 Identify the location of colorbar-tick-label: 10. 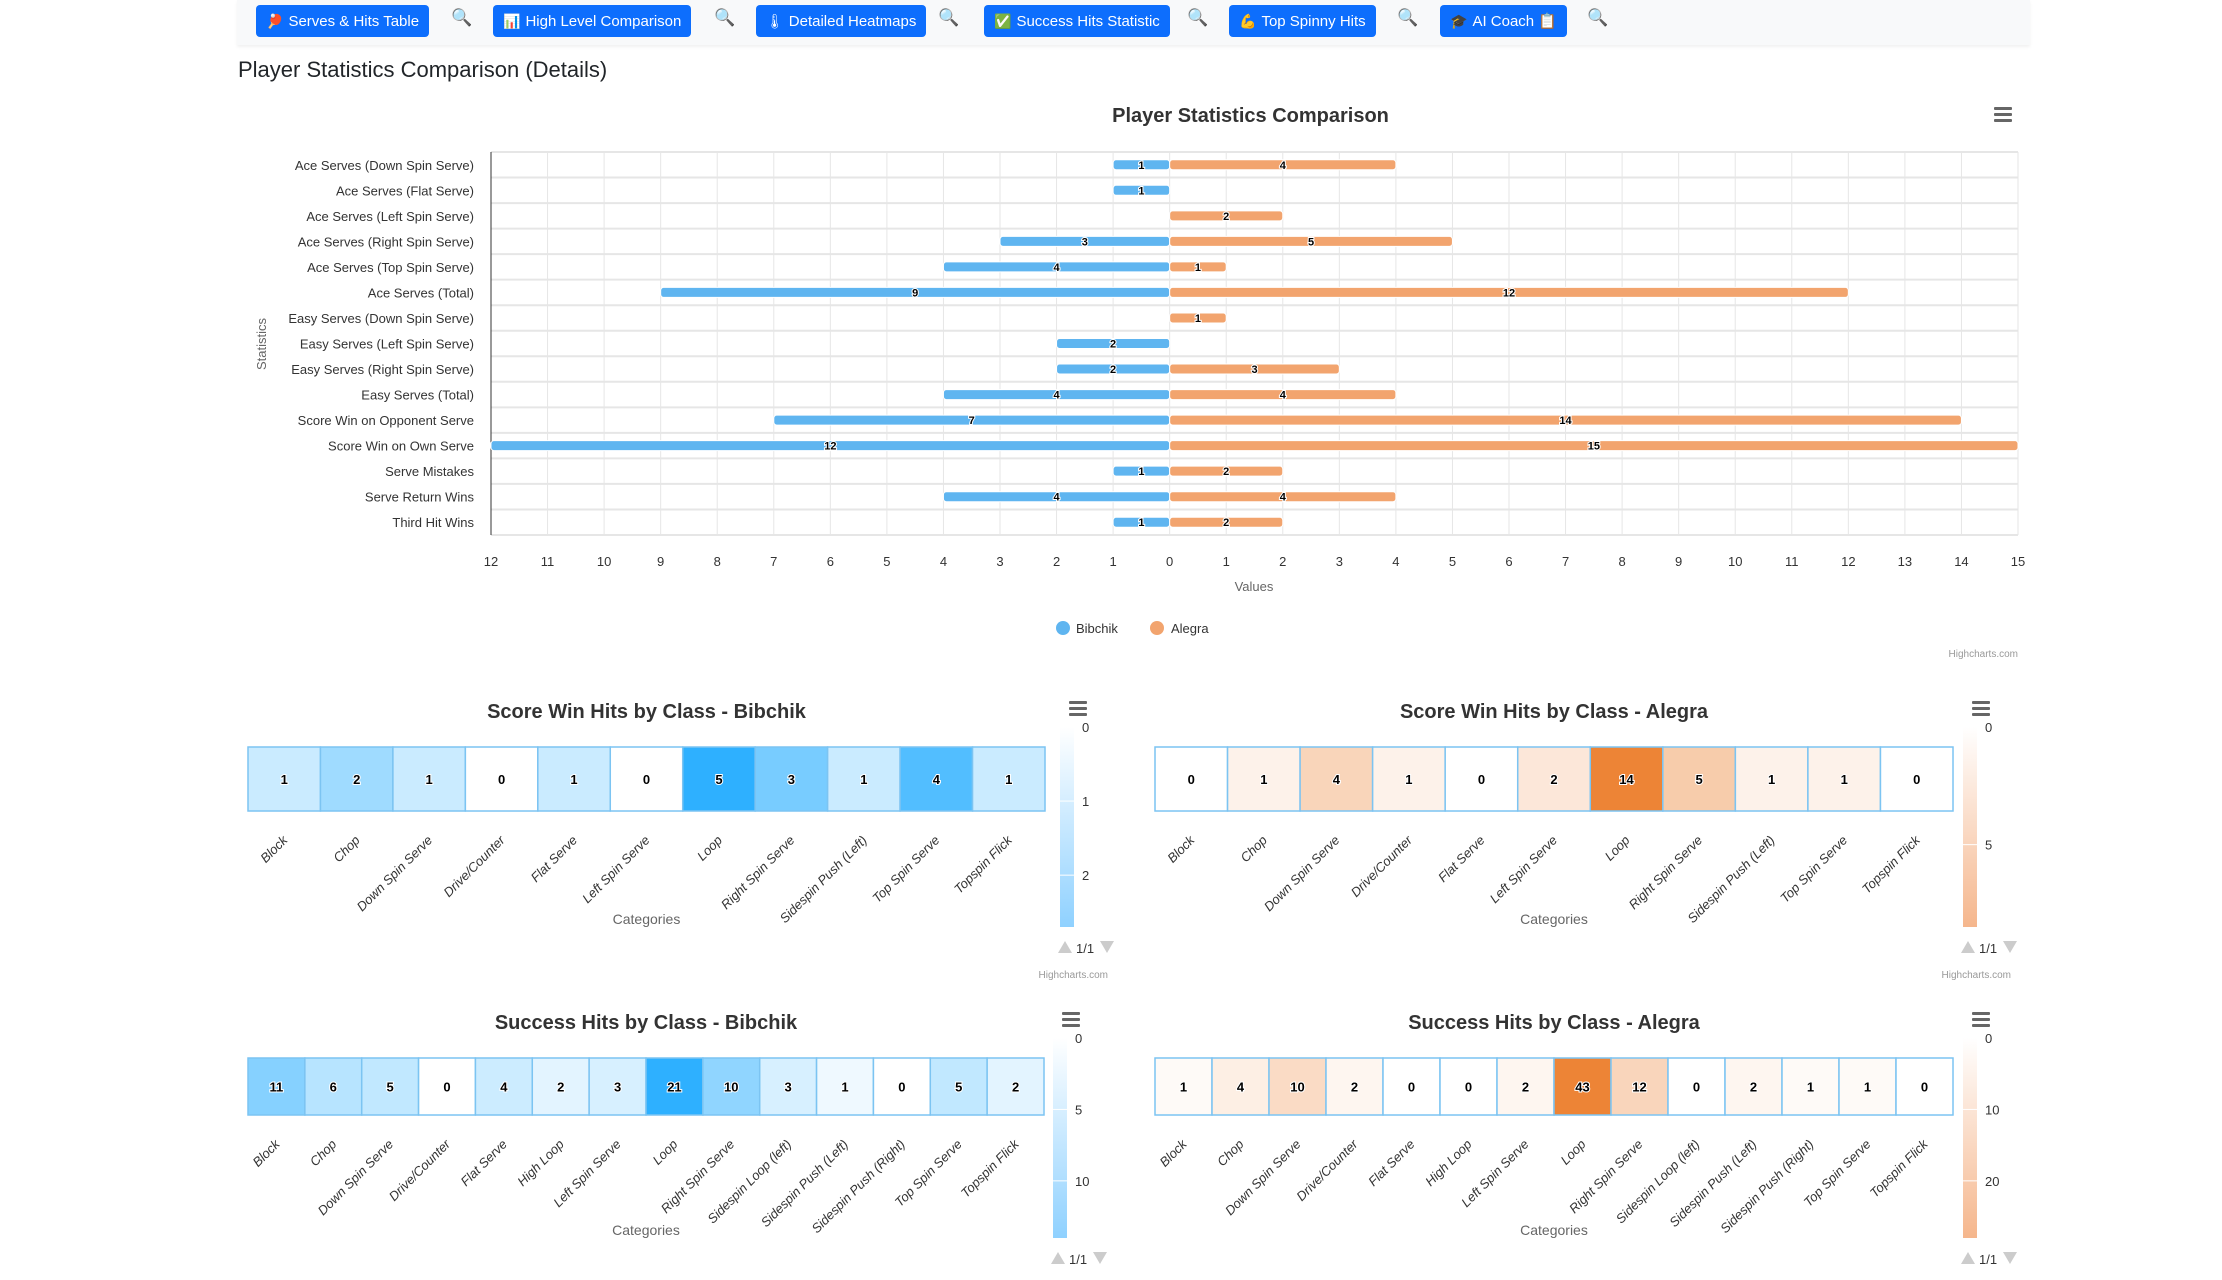
(1992, 1109).